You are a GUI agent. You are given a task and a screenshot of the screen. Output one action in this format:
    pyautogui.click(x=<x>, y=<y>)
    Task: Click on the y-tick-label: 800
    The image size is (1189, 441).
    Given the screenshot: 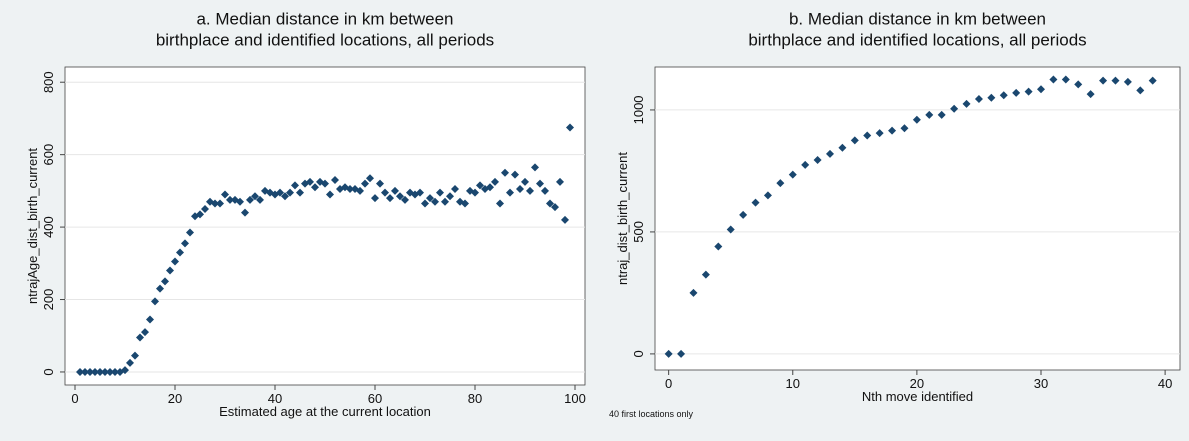 What is the action you would take?
    pyautogui.click(x=48, y=82)
    